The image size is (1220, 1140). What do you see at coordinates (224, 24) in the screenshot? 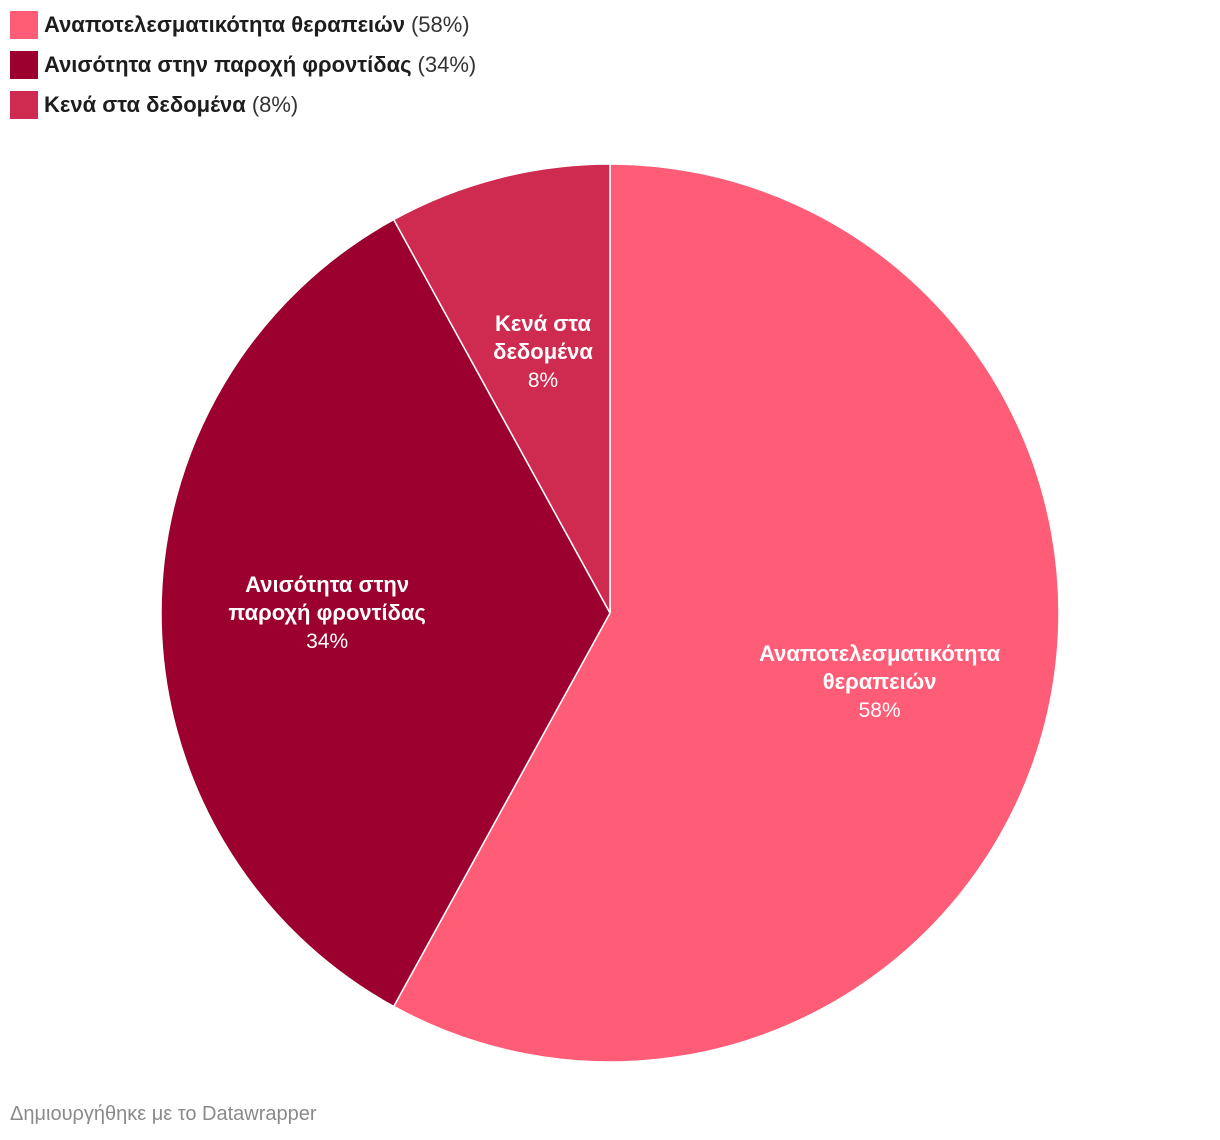
I see `legend-label: Αναποτελεσματικότητα θεραπειών` at bounding box center [224, 24].